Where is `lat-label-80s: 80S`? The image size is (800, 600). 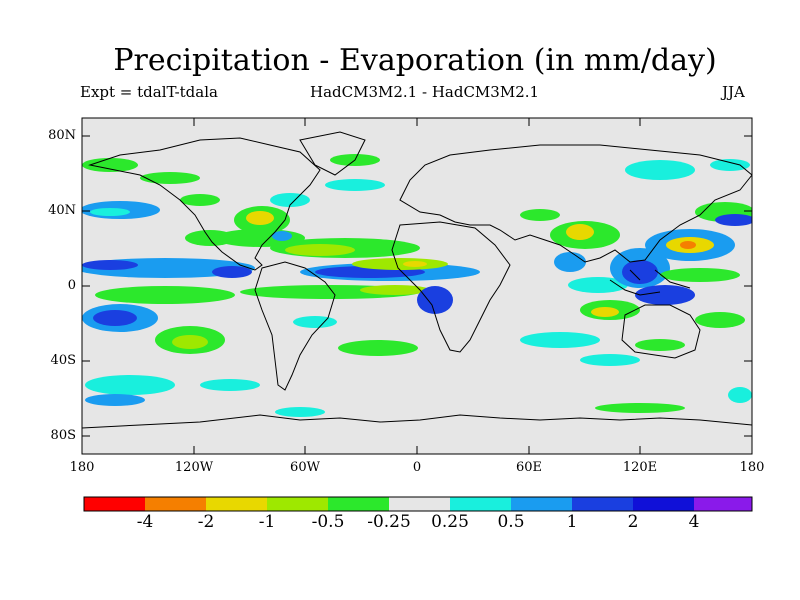 lat-label-80s: 80S is located at coordinates (63, 435).